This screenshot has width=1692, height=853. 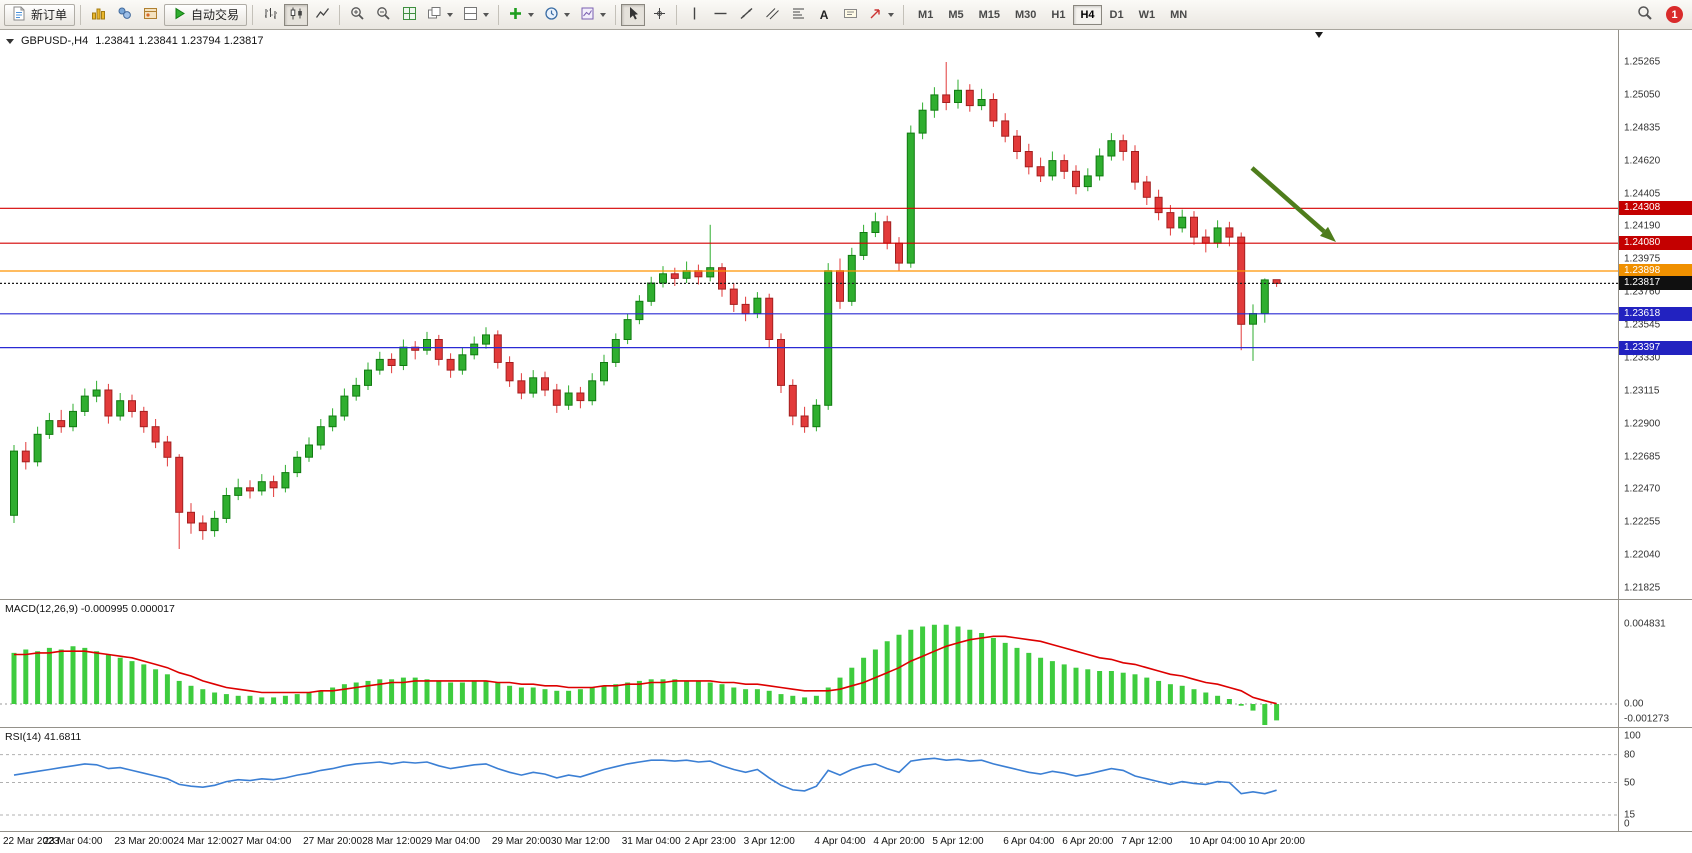 I want to click on price-axis-label: 1.23975, so click(x=1642, y=259).